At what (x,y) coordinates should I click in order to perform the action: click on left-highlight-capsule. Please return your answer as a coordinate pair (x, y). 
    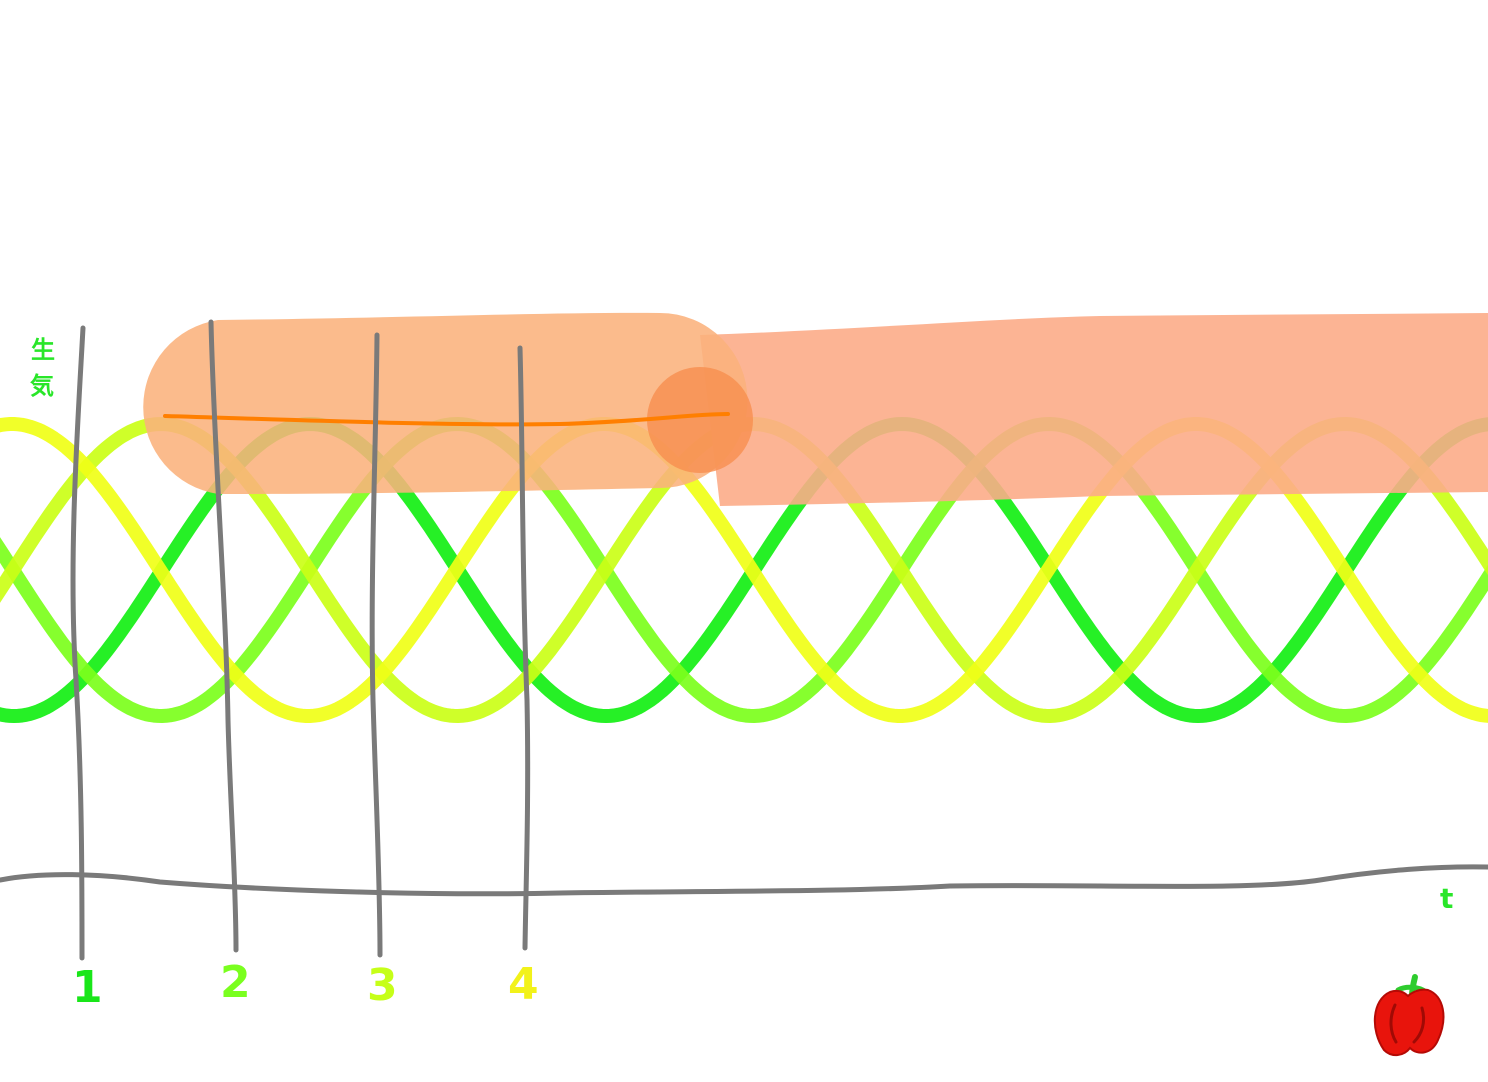
    Looking at the image, I should click on (445, 403).